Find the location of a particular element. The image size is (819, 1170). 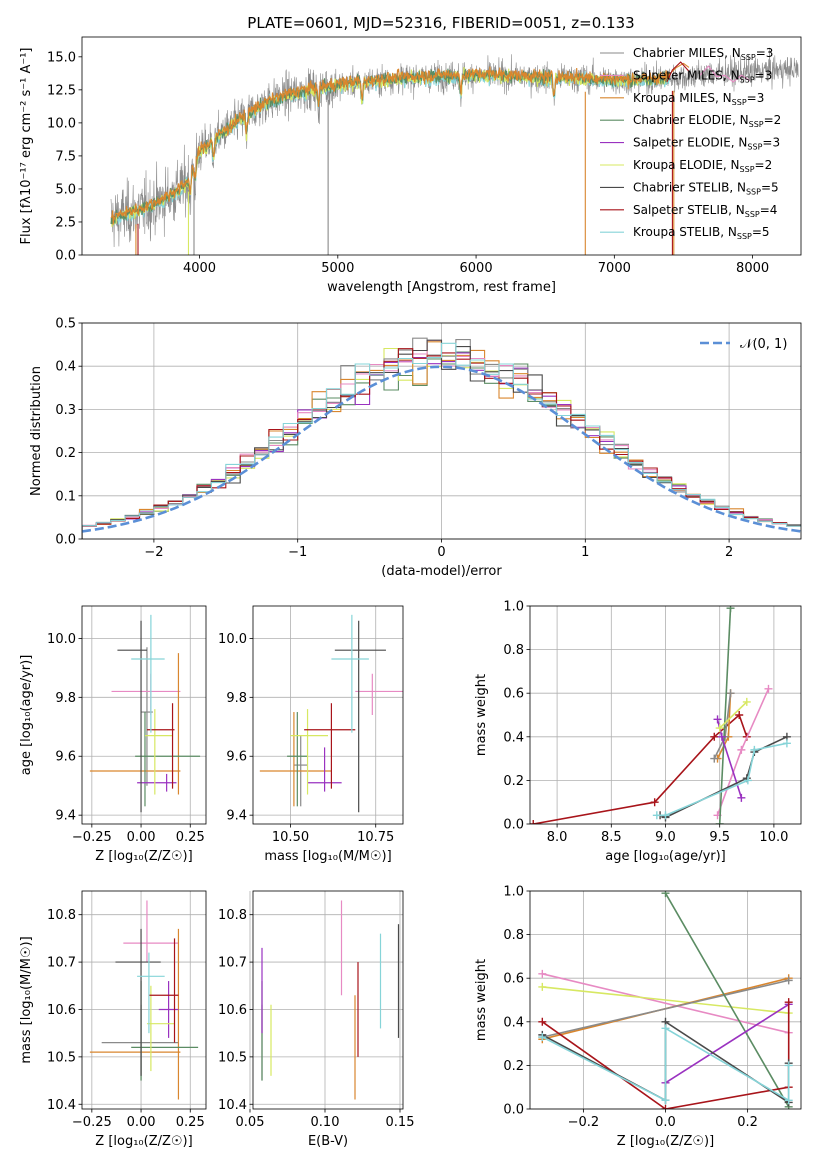

observed-spectrum-line is located at coordinates (454, 147).